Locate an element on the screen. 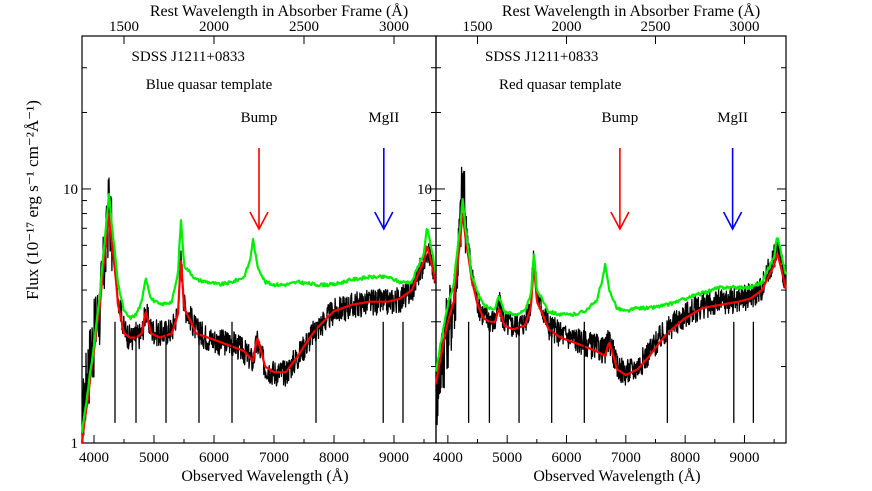  series-2-line is located at coordinates (610, 298).